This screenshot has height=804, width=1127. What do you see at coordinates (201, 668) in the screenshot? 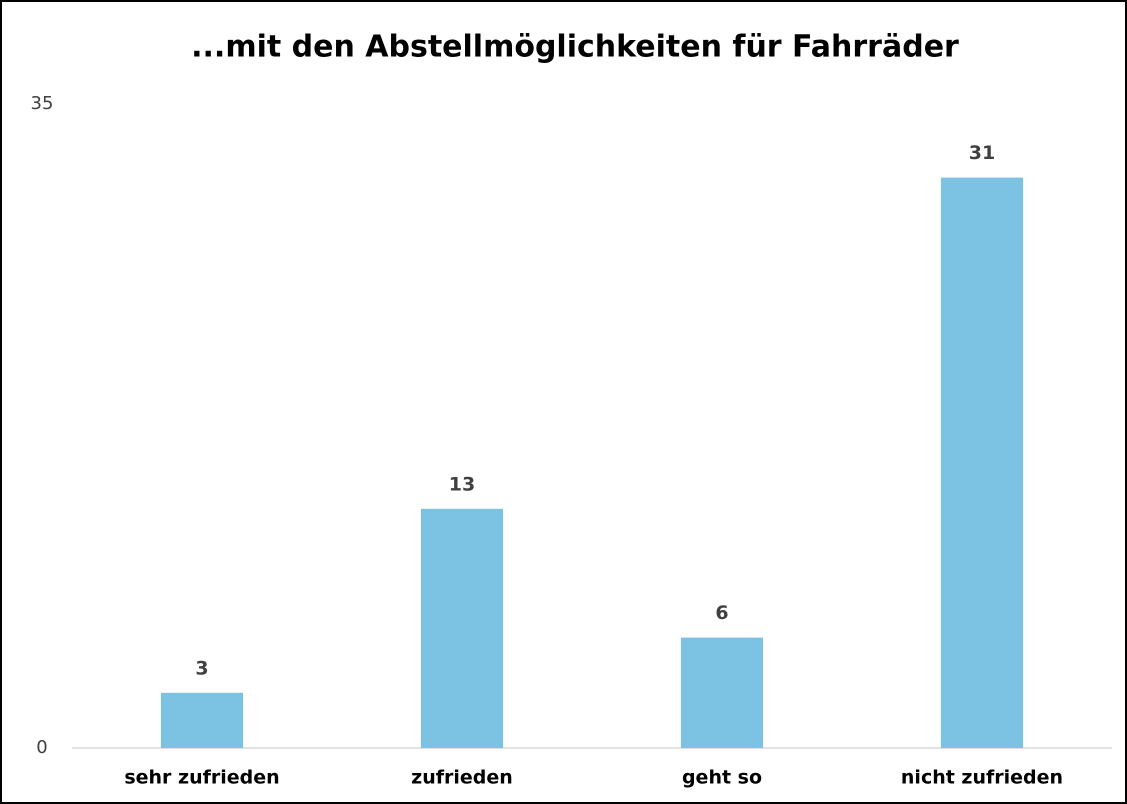
I see `data-label: 3` at bounding box center [201, 668].